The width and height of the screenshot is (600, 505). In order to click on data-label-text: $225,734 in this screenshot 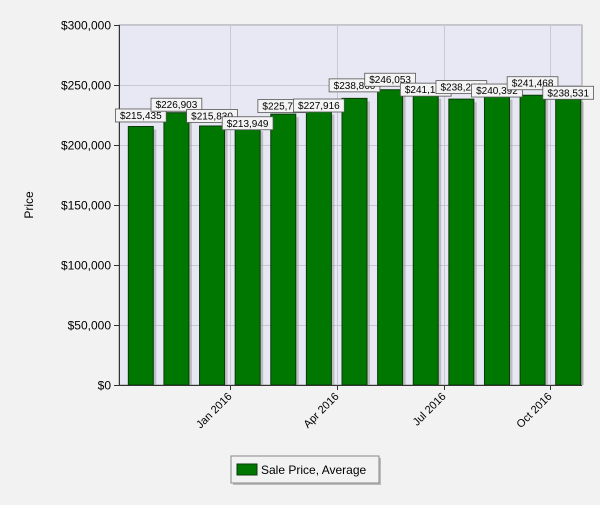, I will do `click(283, 107)`.